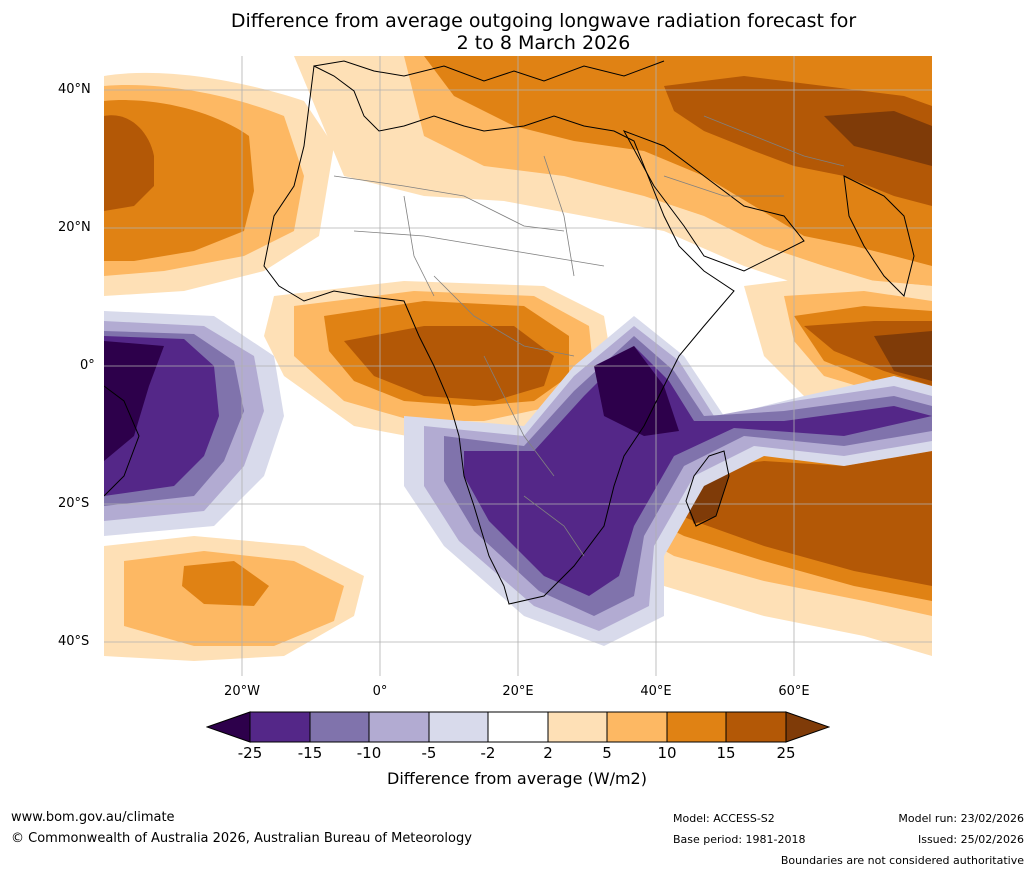 This screenshot has width=1035, height=873. What do you see at coordinates (807, 727) in the screenshot?
I see `colorbar-extend-high` at bounding box center [807, 727].